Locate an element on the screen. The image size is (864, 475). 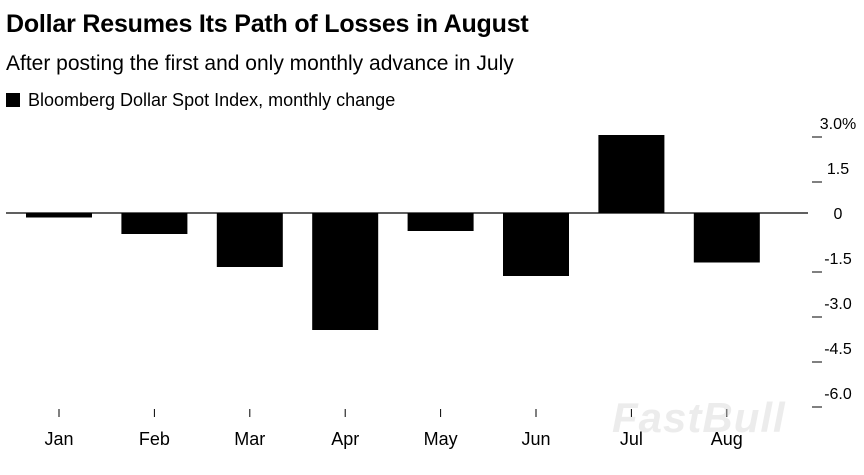
x-tick-label: Jan is located at coordinates (58, 439).